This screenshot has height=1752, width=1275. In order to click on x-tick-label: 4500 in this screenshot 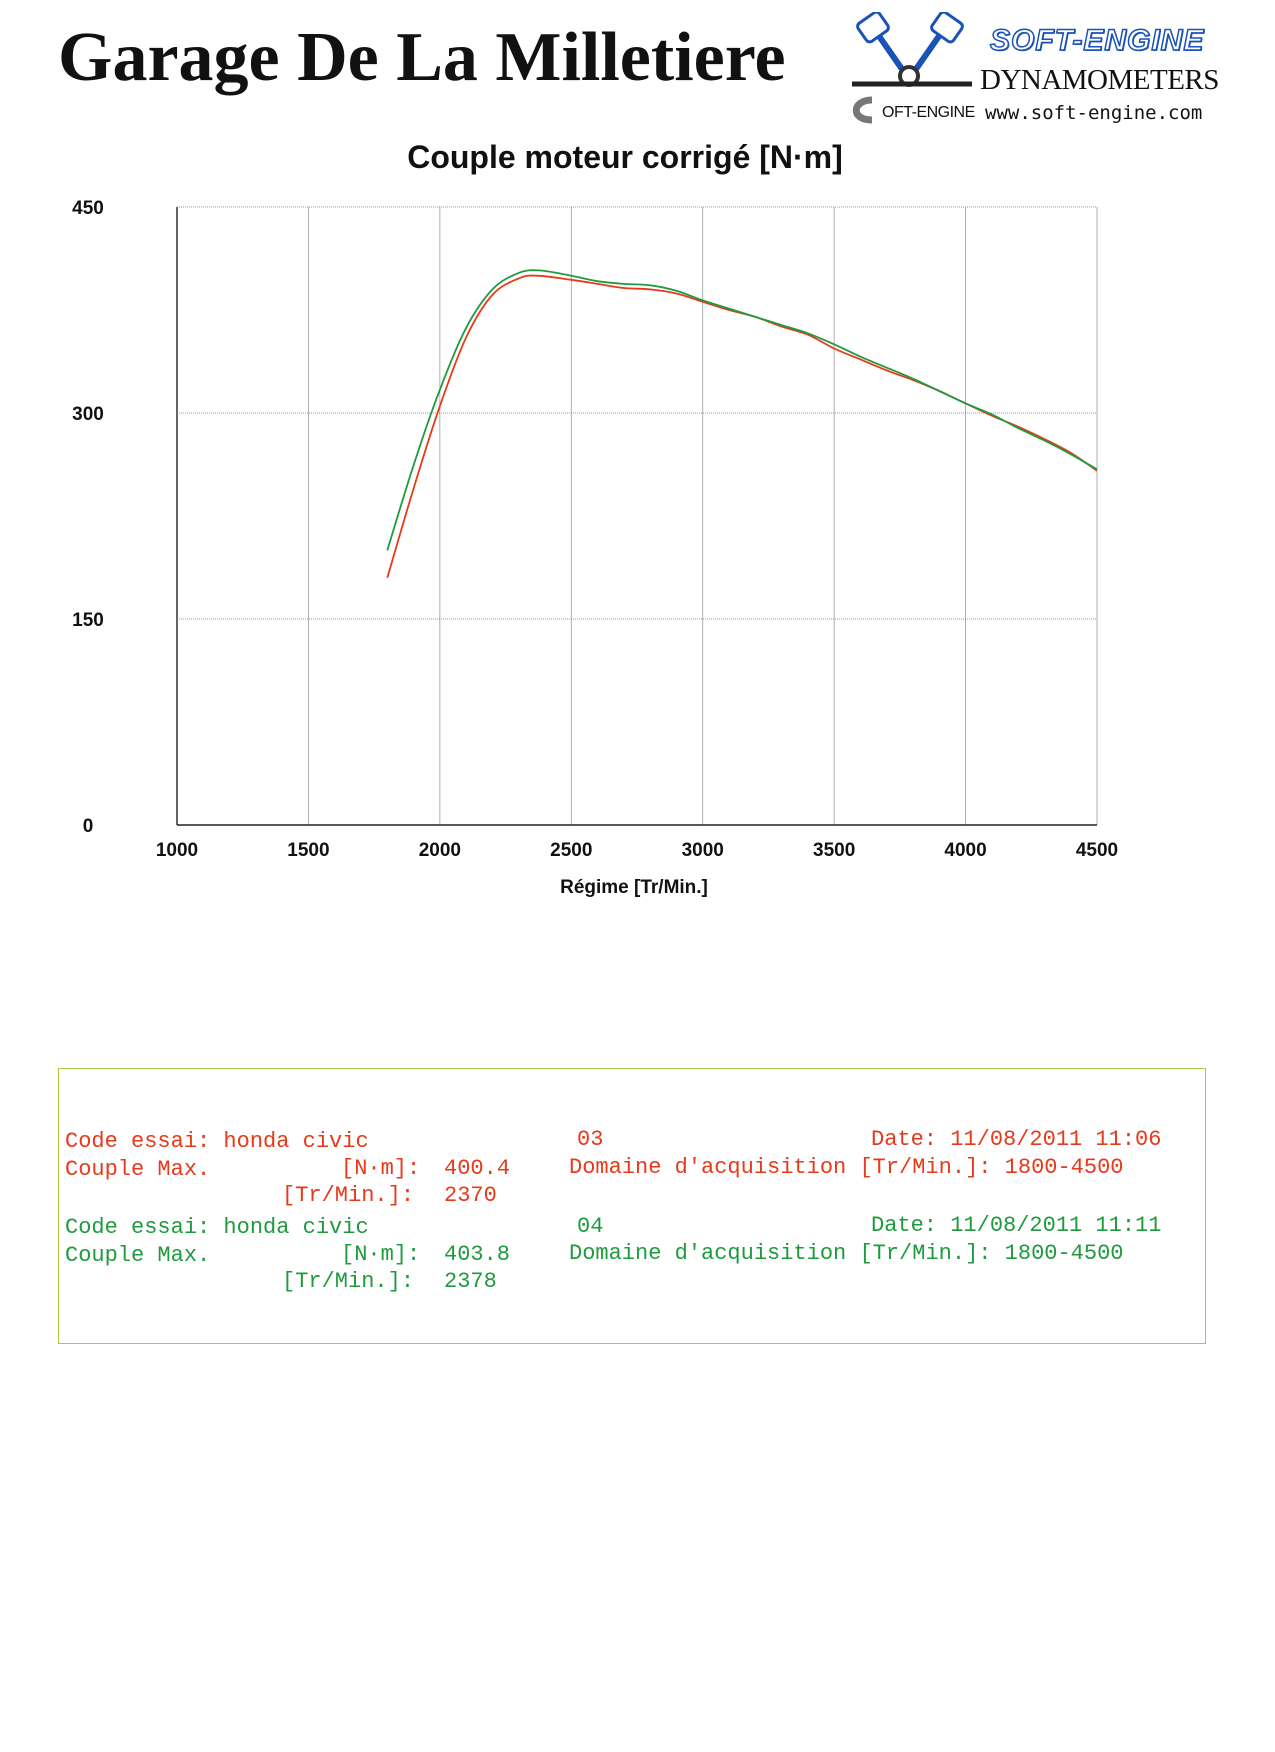, I will do `click(1097, 850)`.